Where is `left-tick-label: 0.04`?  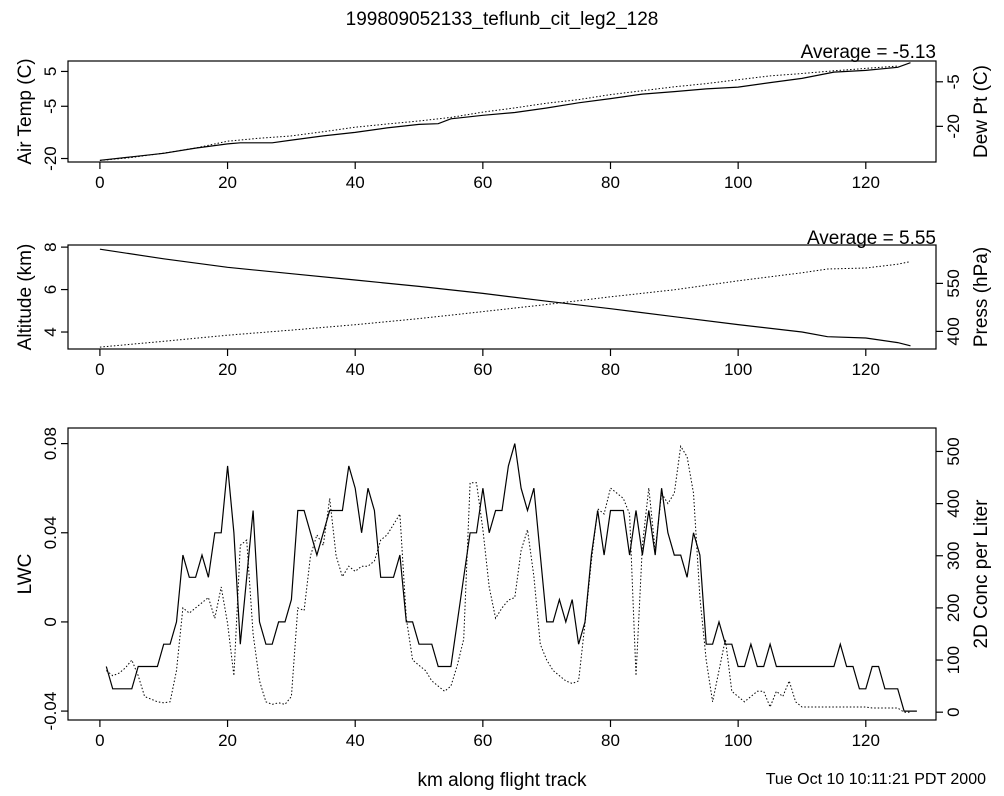 left-tick-label: 0.04 is located at coordinates (50, 532).